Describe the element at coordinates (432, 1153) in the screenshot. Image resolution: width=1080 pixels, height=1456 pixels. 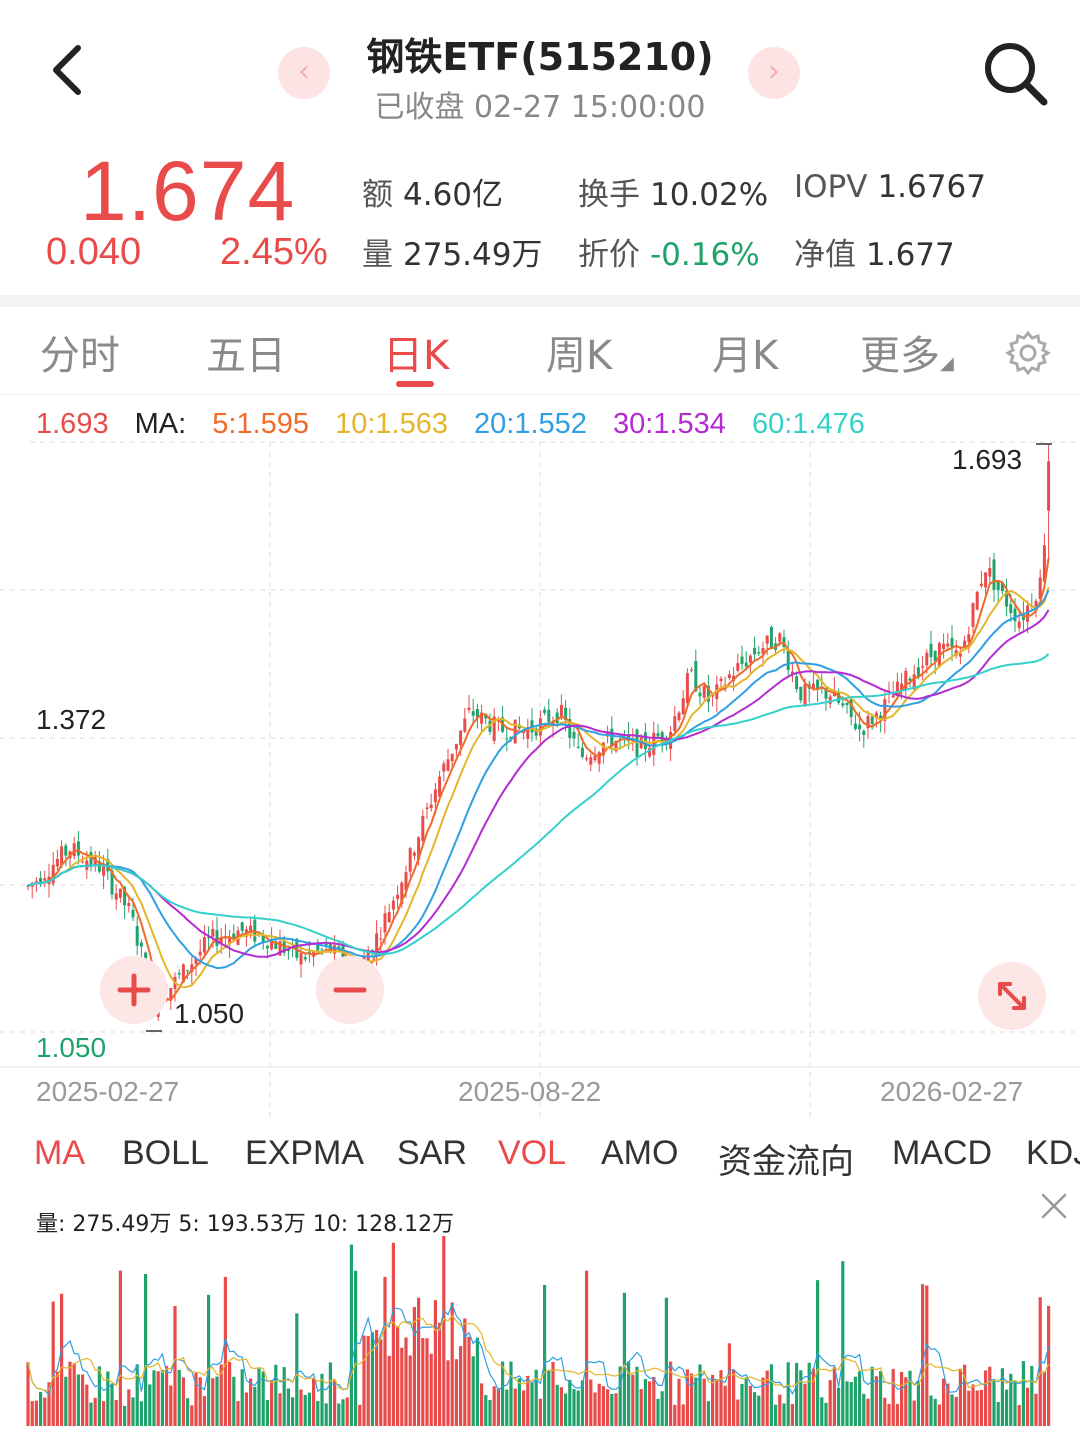
I see `indicator-sar: SAR` at that location.